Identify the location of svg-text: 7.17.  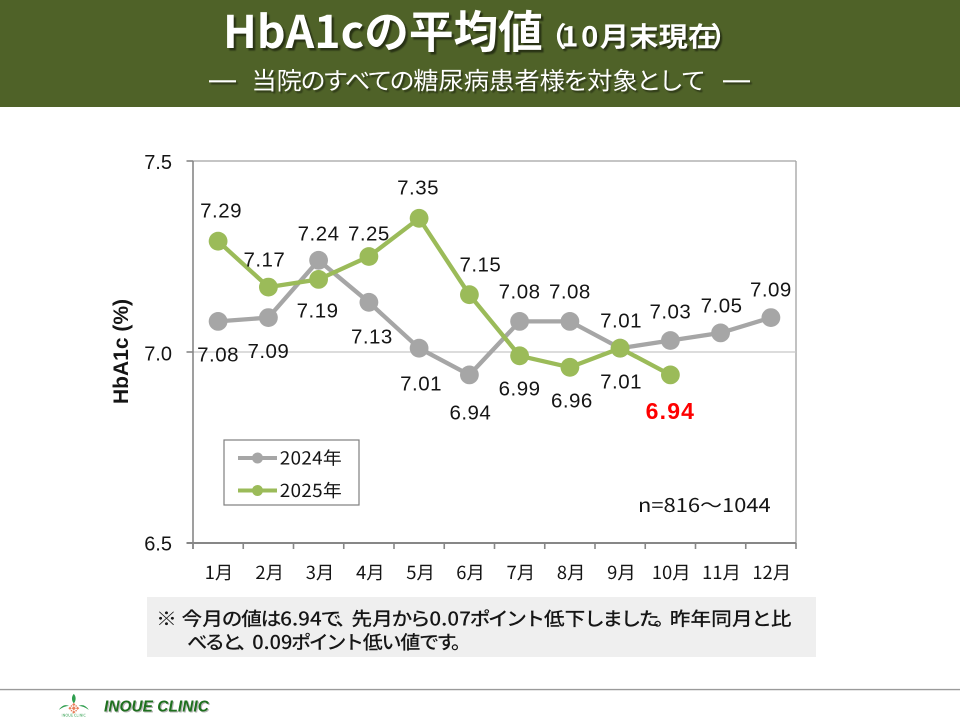
(264, 259).